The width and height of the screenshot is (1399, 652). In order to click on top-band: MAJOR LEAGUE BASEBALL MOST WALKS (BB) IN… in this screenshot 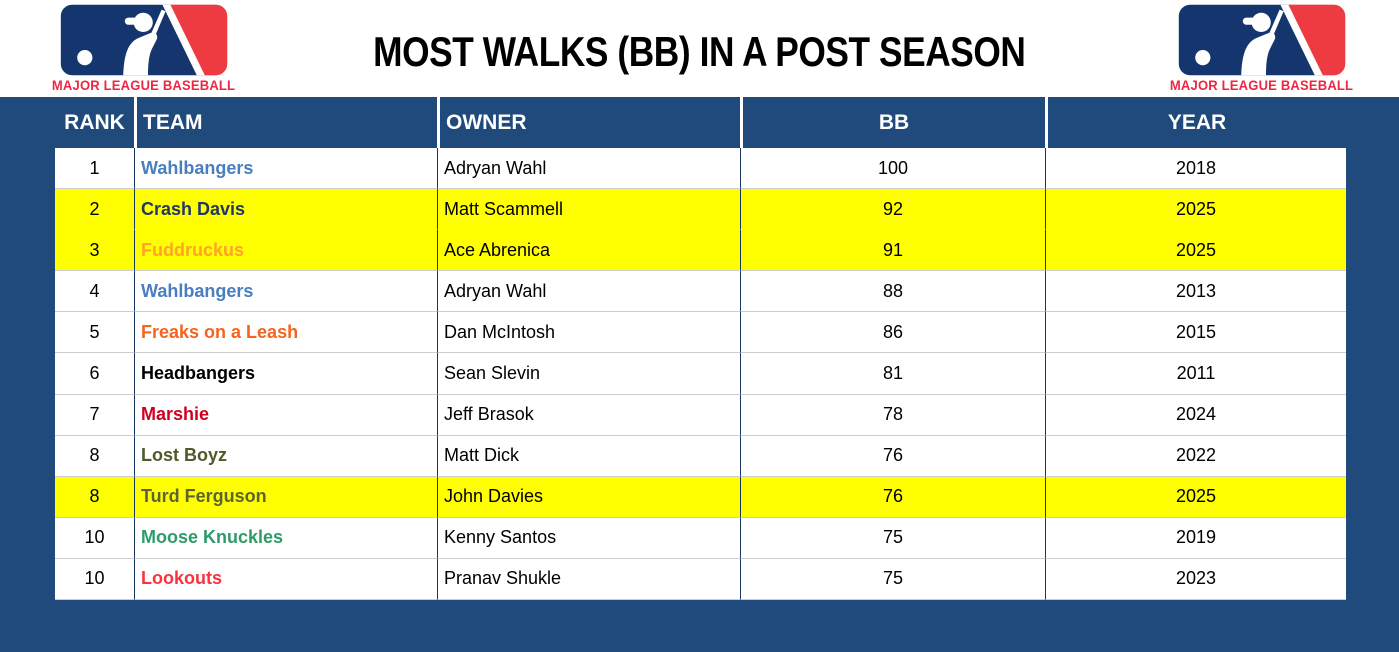, I will do `click(699, 48)`.